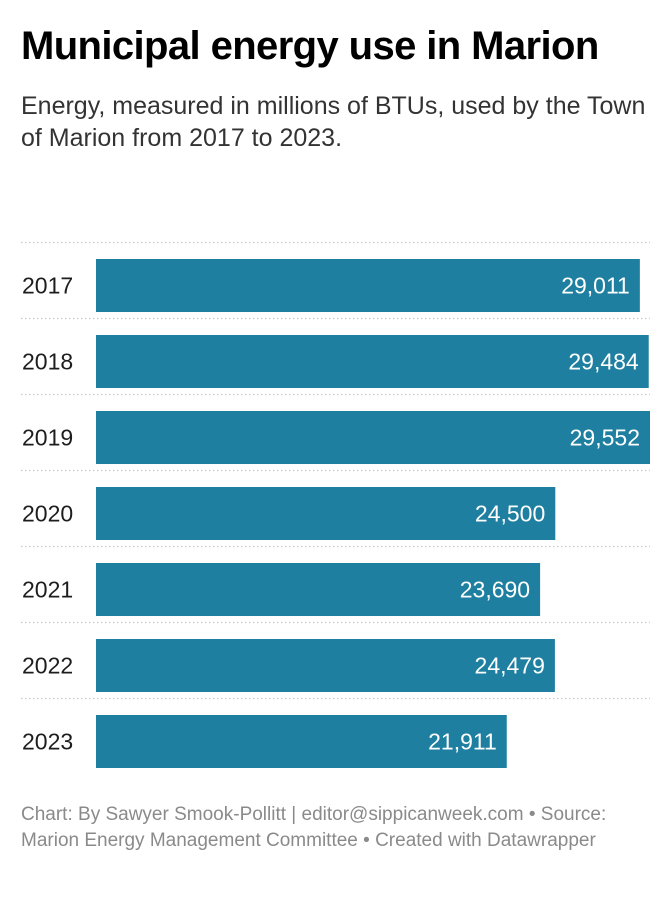 The width and height of the screenshot is (672, 902). What do you see at coordinates (310, 46) in the screenshot?
I see `chart-title: Municipal energy use in Marion` at bounding box center [310, 46].